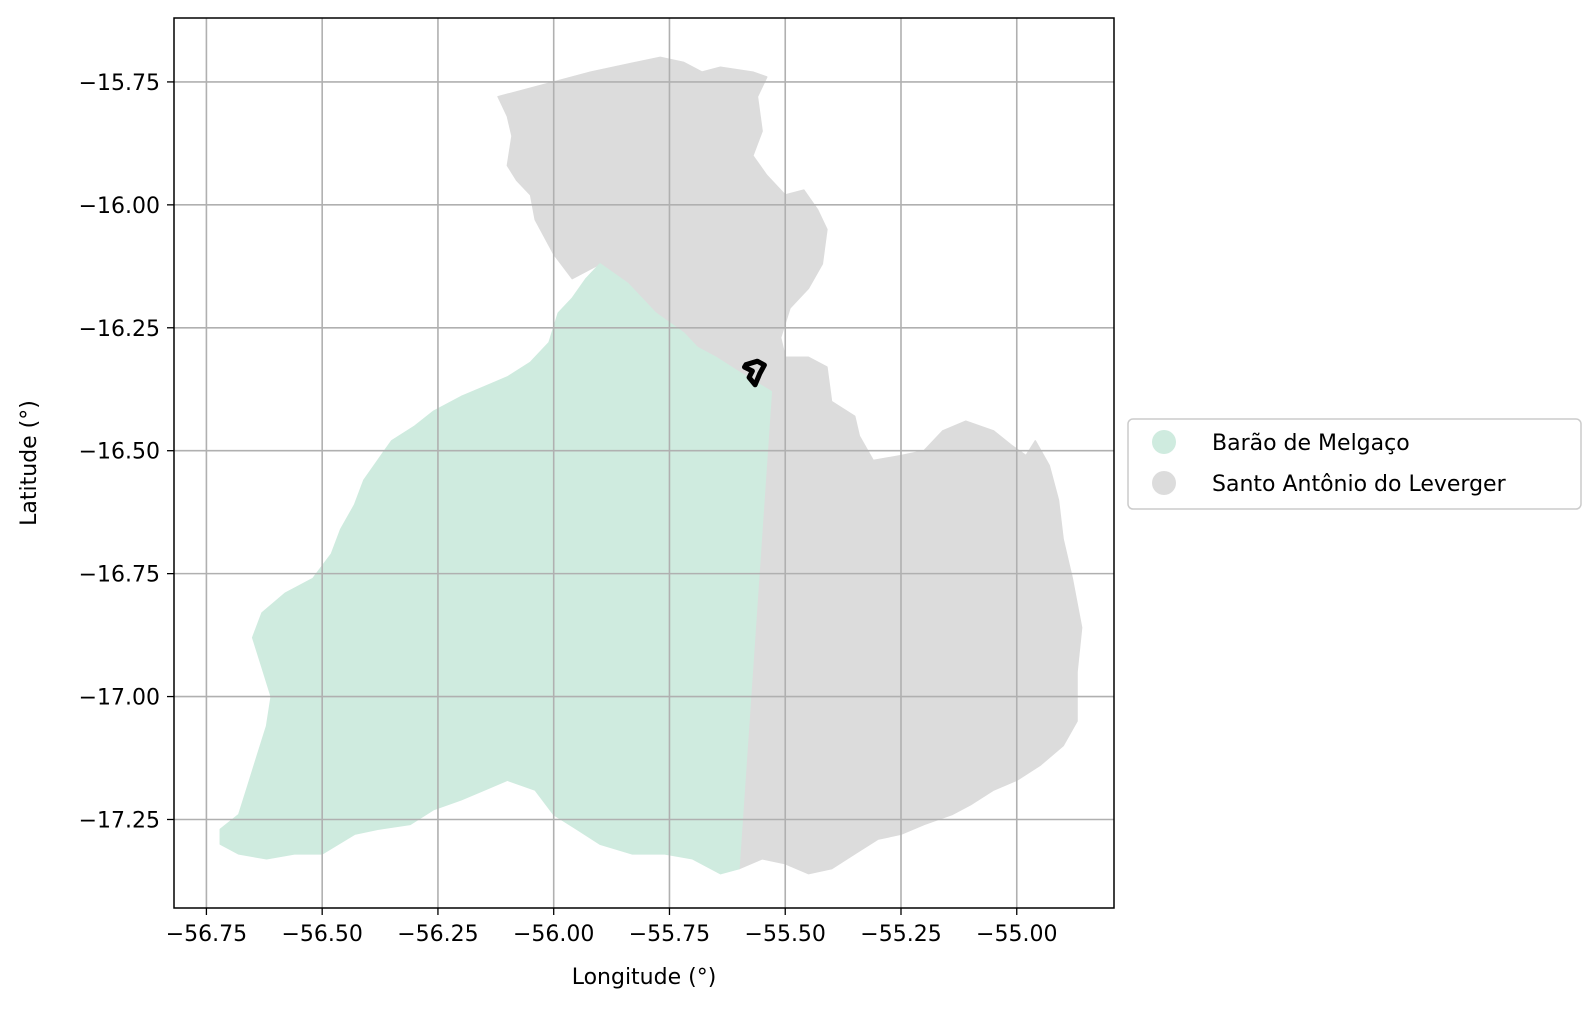 The image size is (1593, 1010). What do you see at coordinates (119, 206) in the screenshot?
I see `y-tick-label: −16.00` at bounding box center [119, 206].